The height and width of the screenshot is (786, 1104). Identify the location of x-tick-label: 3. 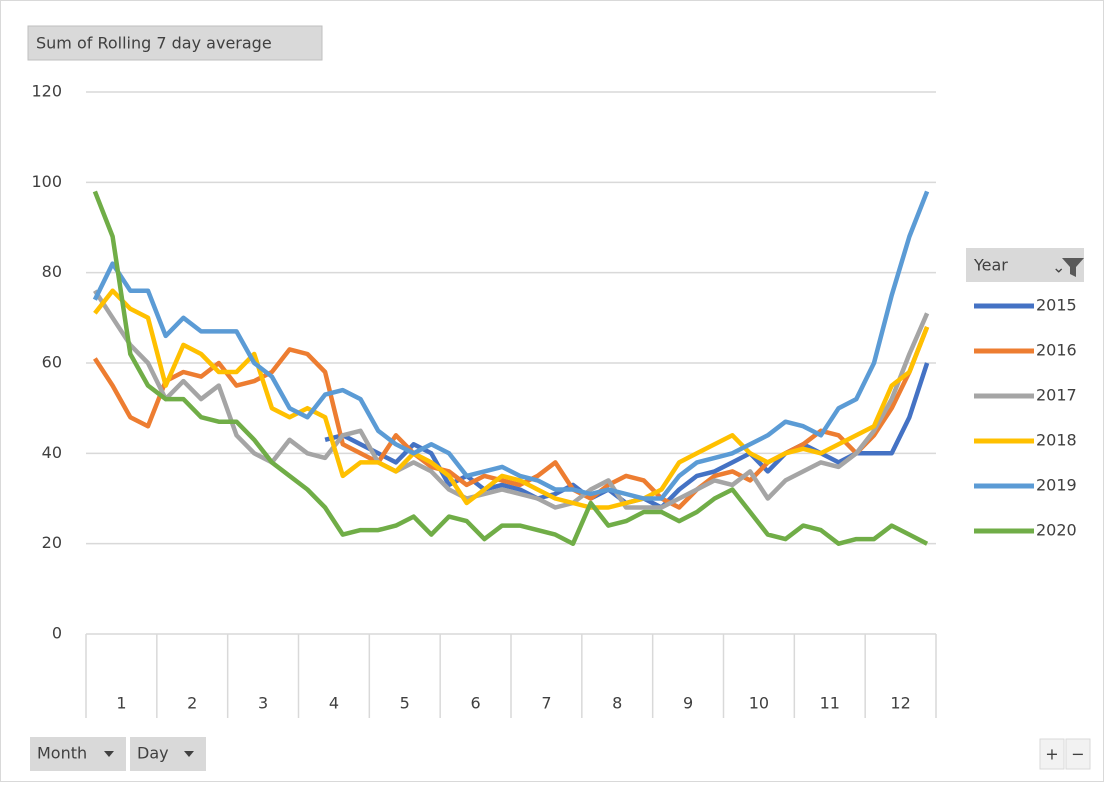
(263, 703).